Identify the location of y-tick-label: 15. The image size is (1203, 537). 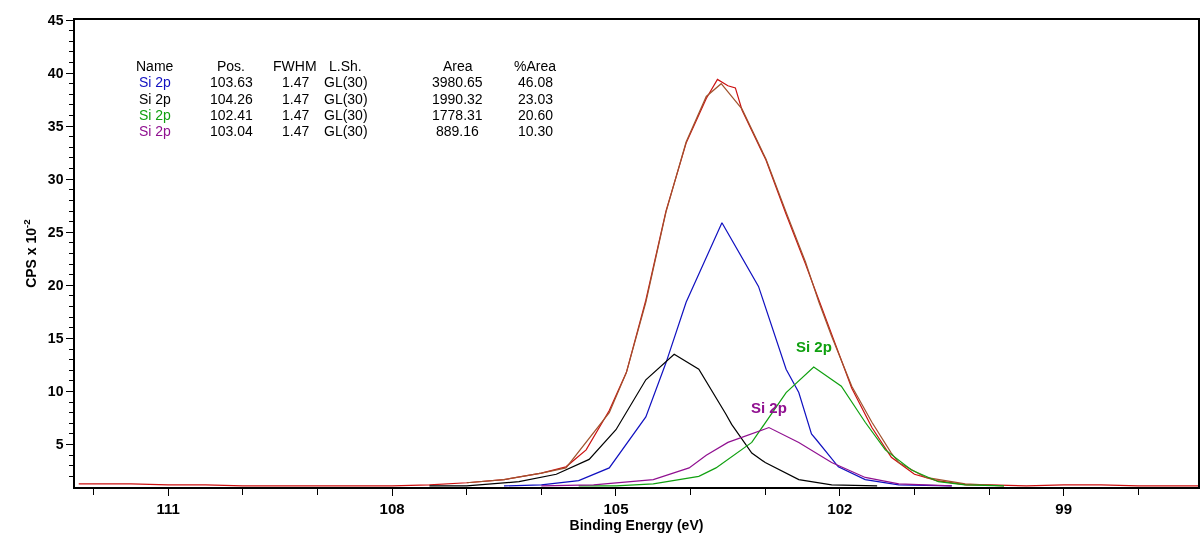
(55, 338).